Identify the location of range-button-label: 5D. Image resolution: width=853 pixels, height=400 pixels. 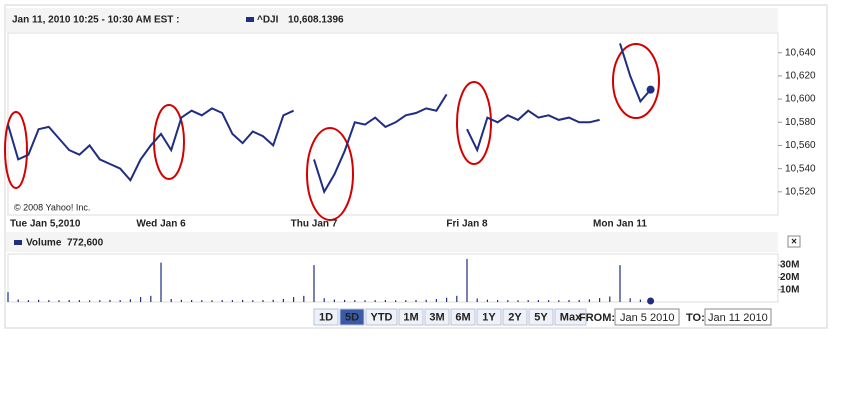
(352, 317).